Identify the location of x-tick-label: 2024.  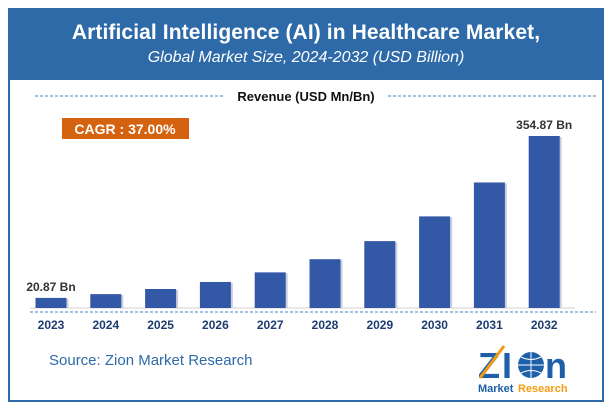
(105, 325).